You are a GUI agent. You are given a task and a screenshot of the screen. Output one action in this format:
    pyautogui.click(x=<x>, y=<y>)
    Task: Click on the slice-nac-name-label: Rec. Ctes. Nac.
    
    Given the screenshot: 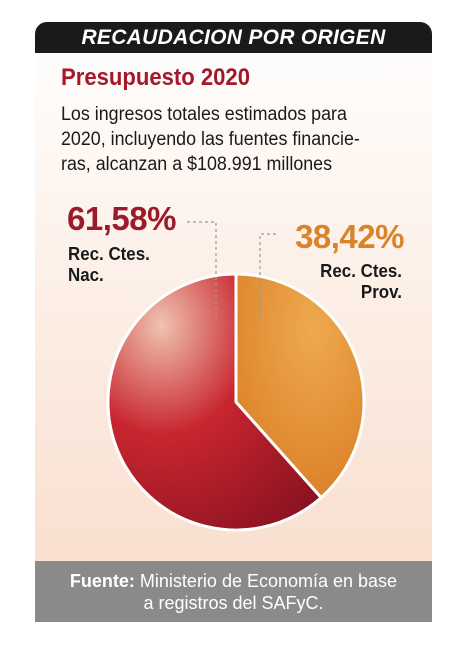 What is the action you would take?
    pyautogui.click(x=129, y=265)
    